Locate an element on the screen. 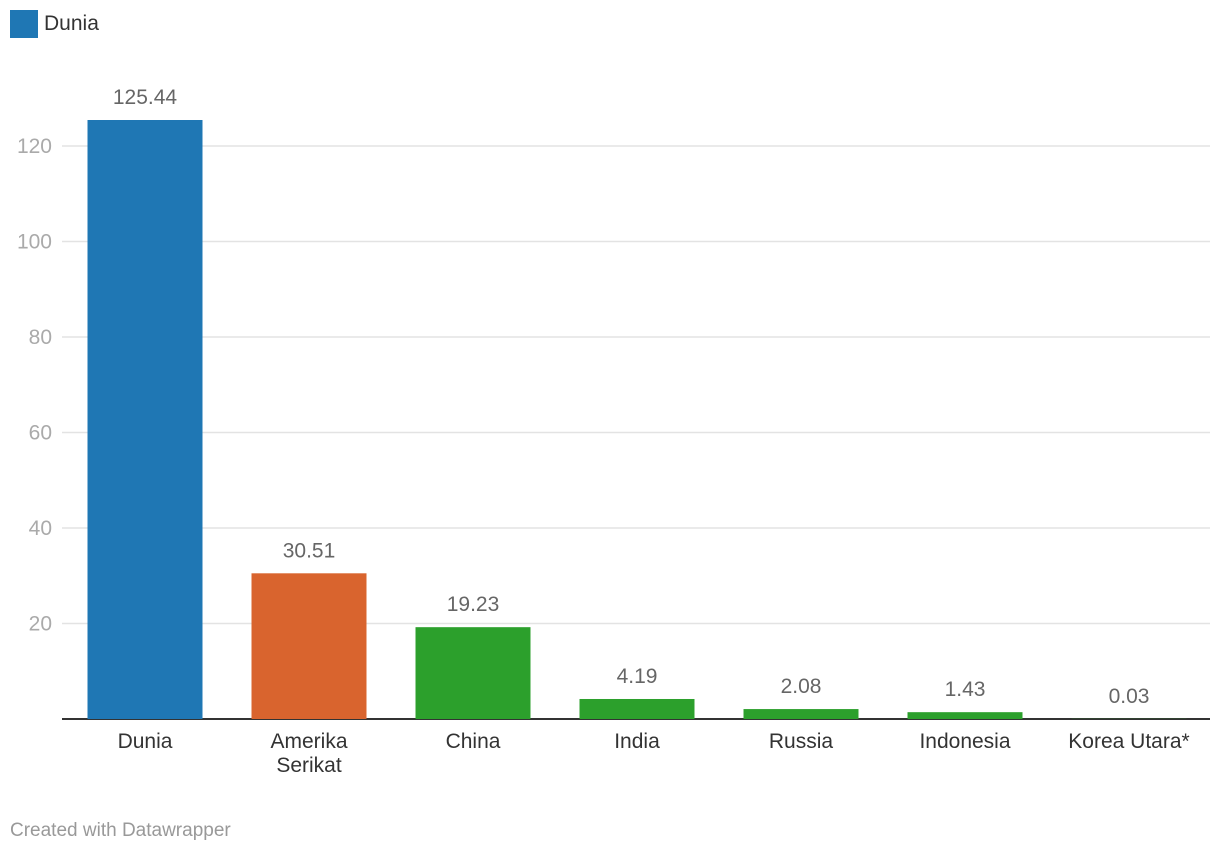 The image size is (1220, 856). bar-dunia is located at coordinates (145, 419).